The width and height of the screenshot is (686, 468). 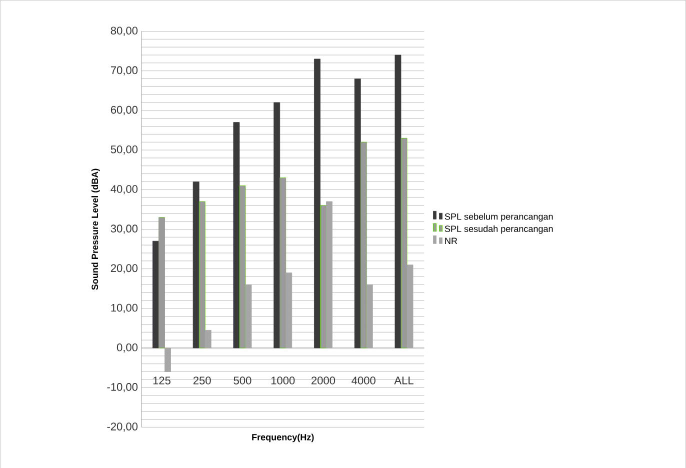 What do you see at coordinates (124, 269) in the screenshot?
I see `y-tick-label: 20,00` at bounding box center [124, 269].